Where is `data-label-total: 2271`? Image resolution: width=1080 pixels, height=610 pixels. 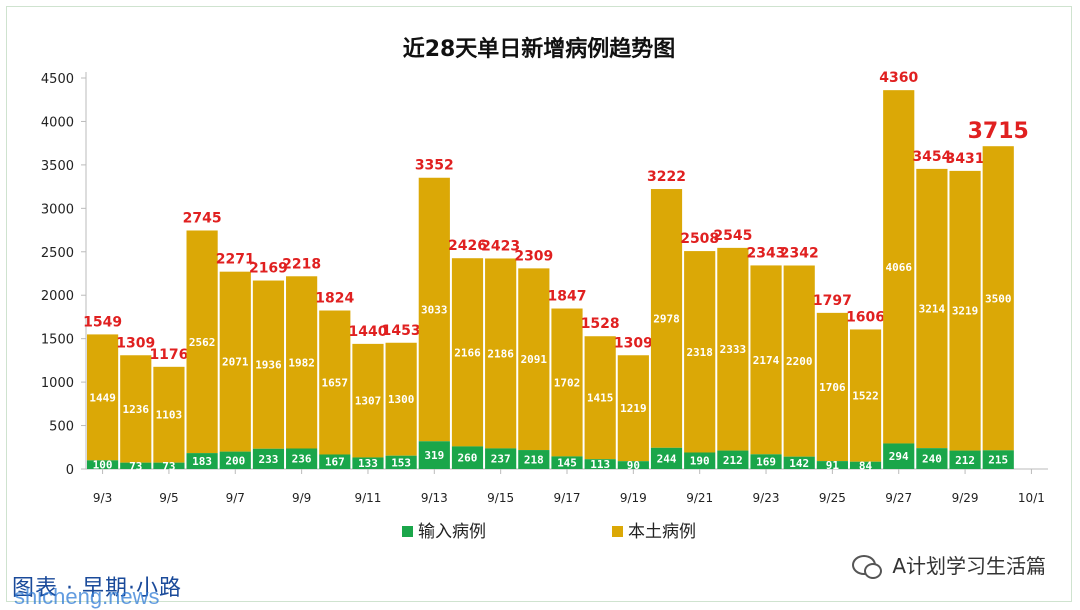 data-label-total: 2271 is located at coordinates (235, 260).